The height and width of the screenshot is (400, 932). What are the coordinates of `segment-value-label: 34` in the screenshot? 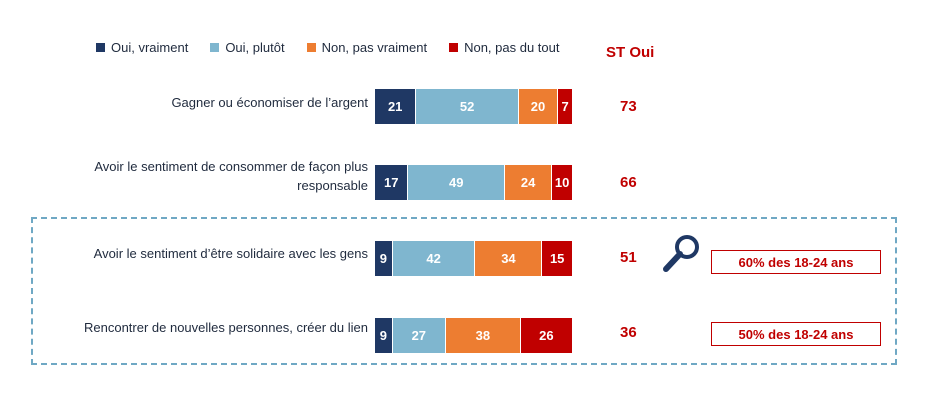 It's located at (508, 258).